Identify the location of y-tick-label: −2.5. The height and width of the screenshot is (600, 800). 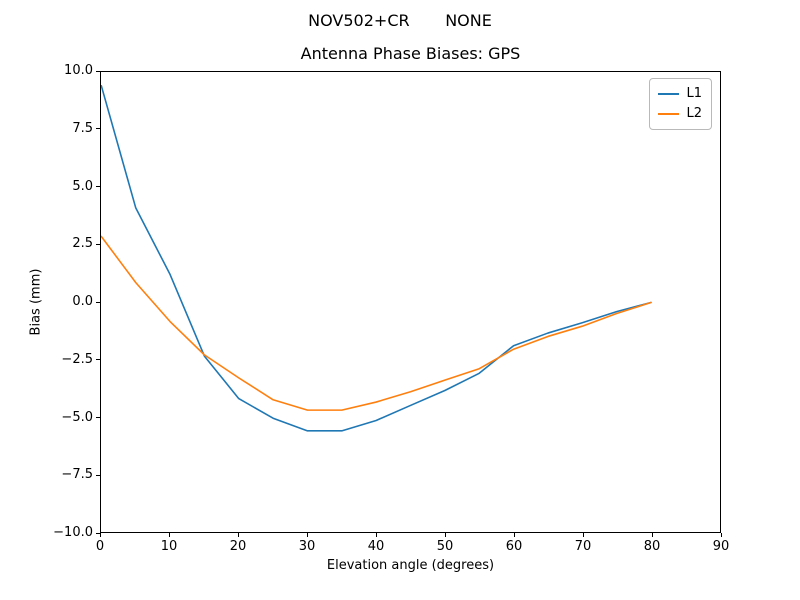
(77, 359).